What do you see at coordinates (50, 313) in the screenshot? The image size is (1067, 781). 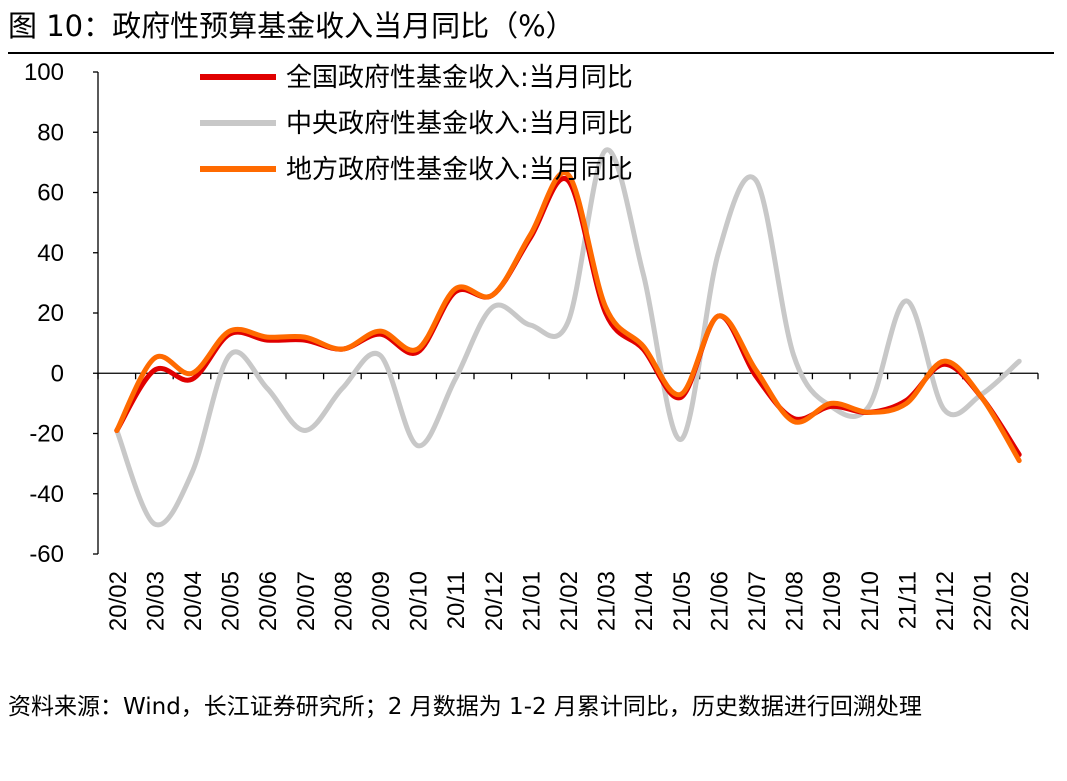 I see `y-tick-label: 20` at bounding box center [50, 313].